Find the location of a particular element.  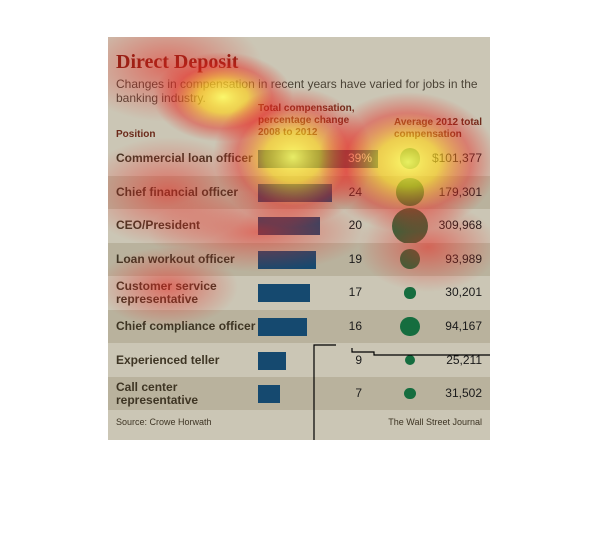

position-label: Chief financial officer is located at coordinates (177, 191).